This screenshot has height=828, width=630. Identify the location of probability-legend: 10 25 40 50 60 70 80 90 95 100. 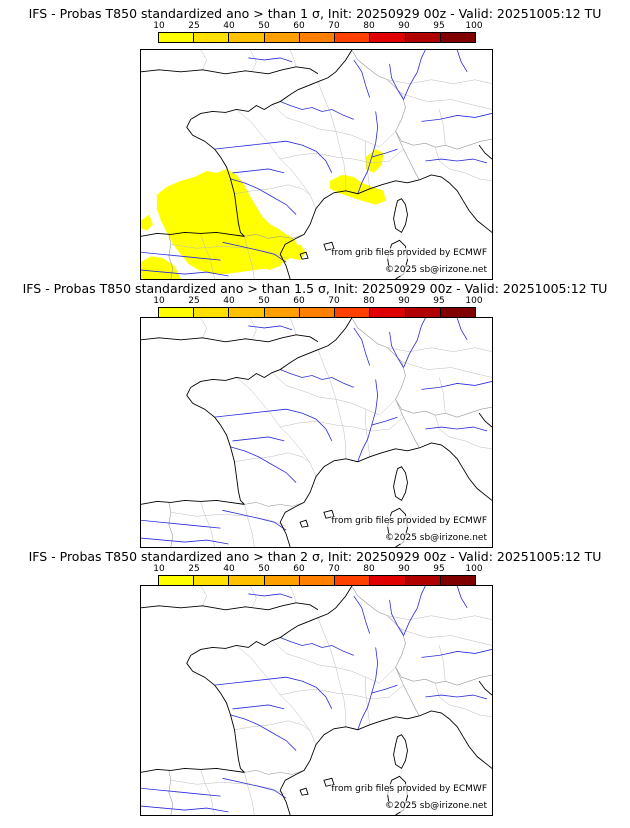
(318, 33).